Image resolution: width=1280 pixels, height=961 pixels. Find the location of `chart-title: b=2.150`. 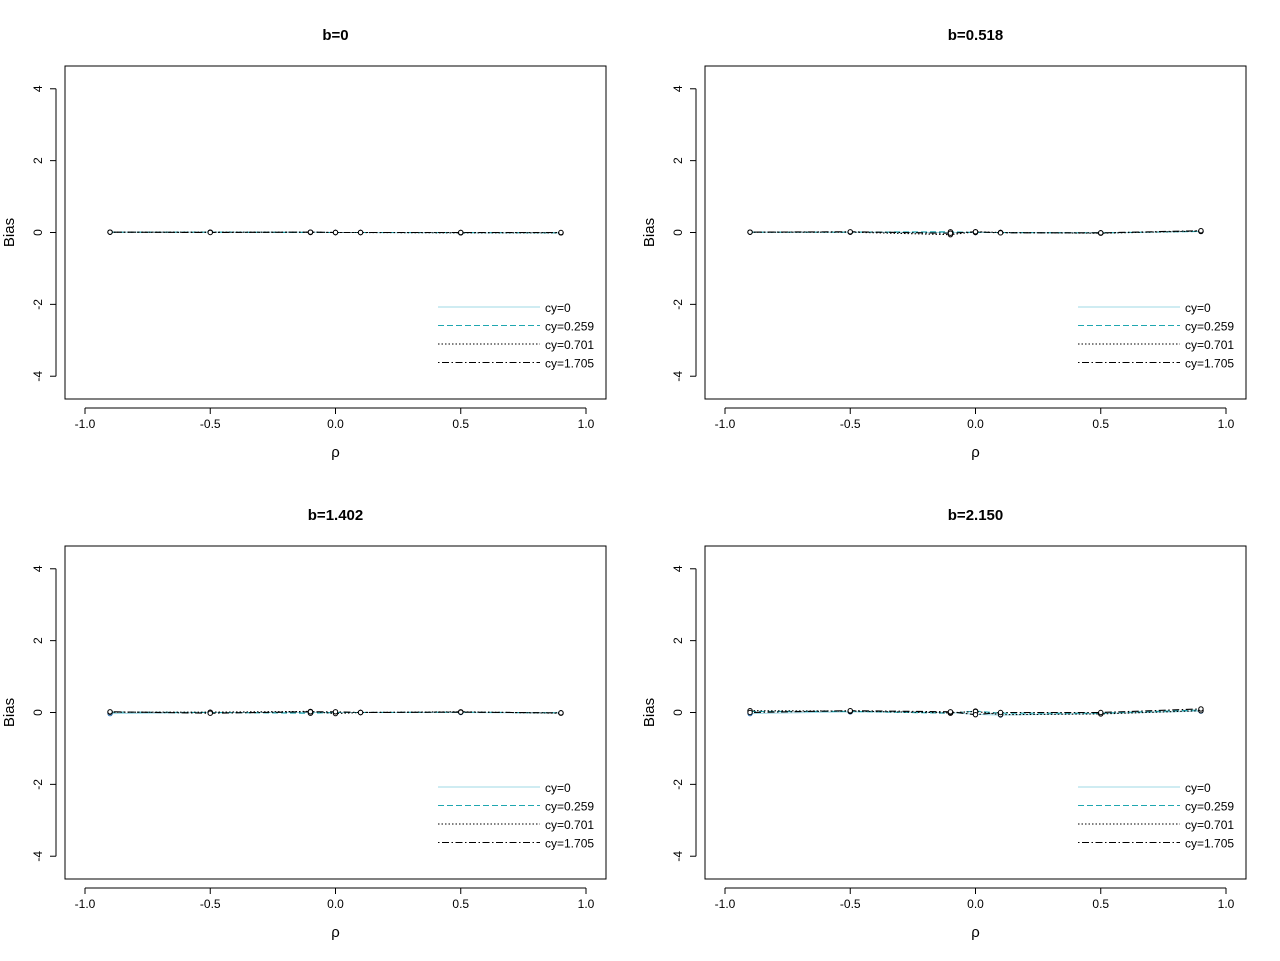

chart-title: b=2.150 is located at coordinates (975, 515).